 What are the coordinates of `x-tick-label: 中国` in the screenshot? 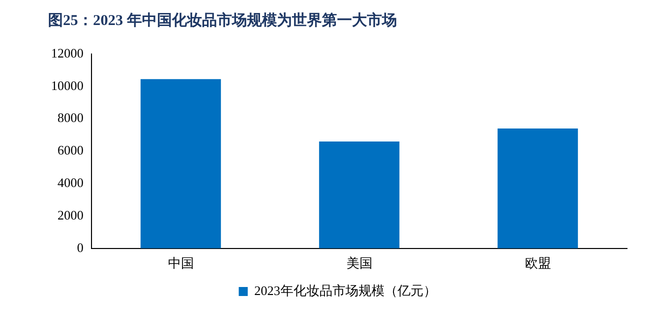 It's located at (181, 263).